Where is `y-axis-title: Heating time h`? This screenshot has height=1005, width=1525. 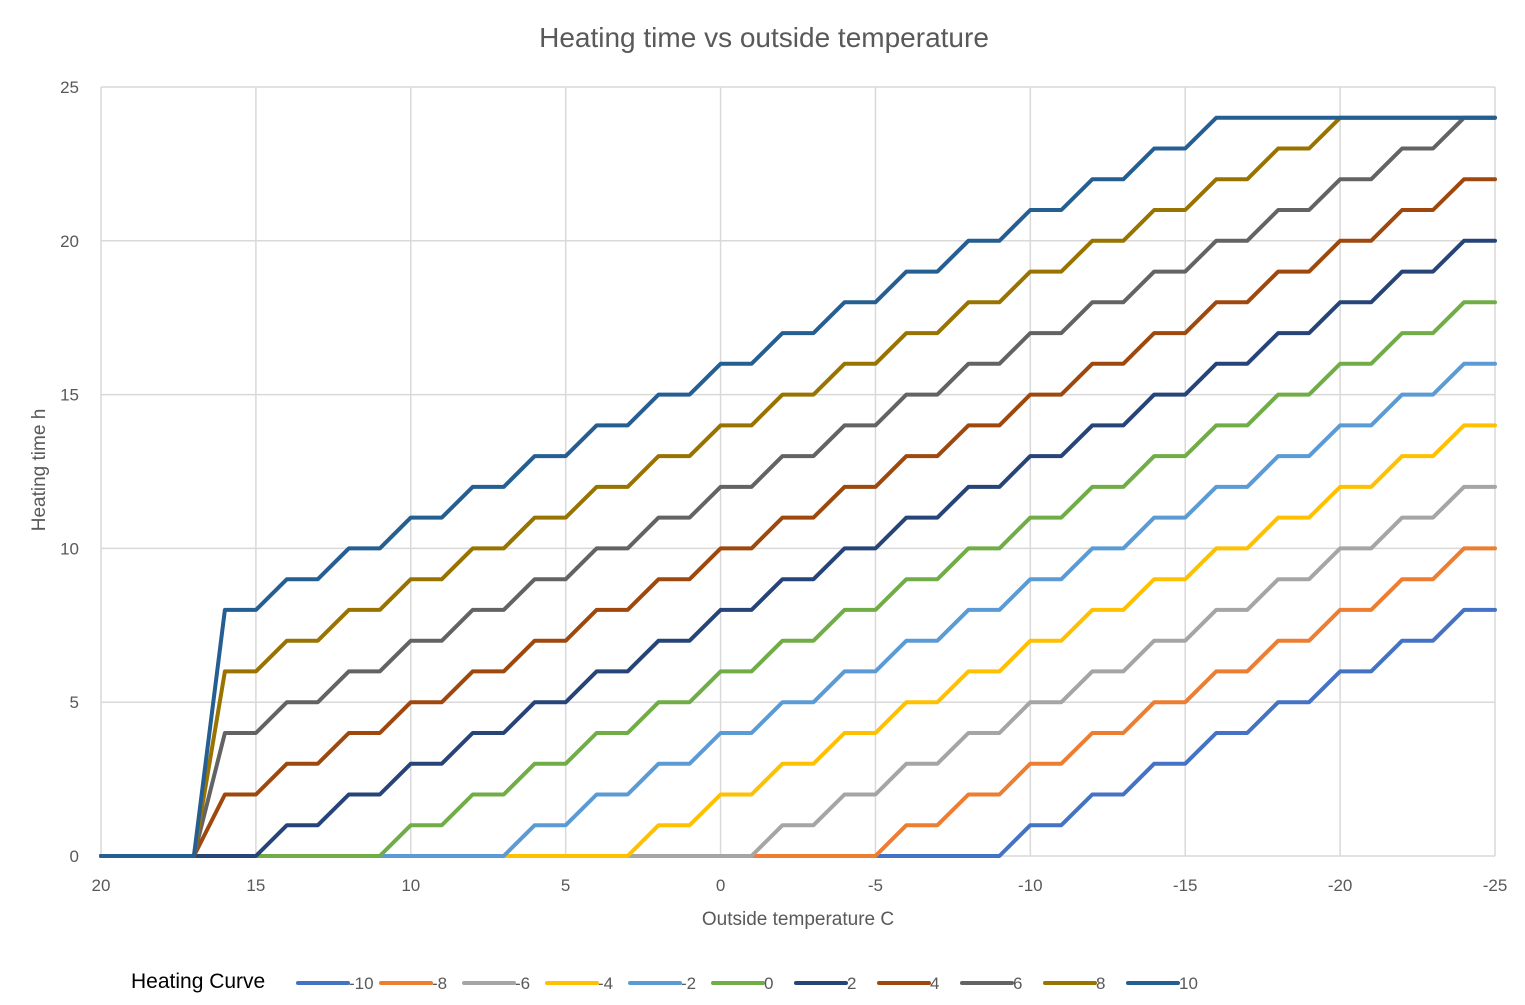 y-axis-title: Heating time h is located at coordinates (39, 470).